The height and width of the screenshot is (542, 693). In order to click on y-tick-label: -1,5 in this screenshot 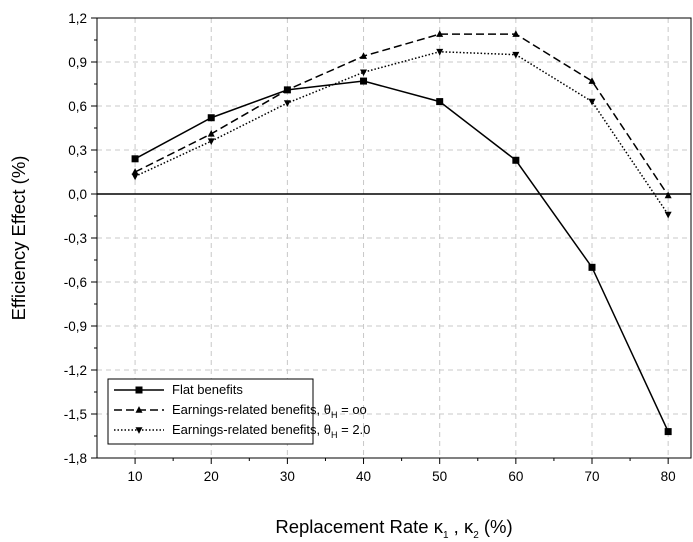, I will do `click(75, 414)`.